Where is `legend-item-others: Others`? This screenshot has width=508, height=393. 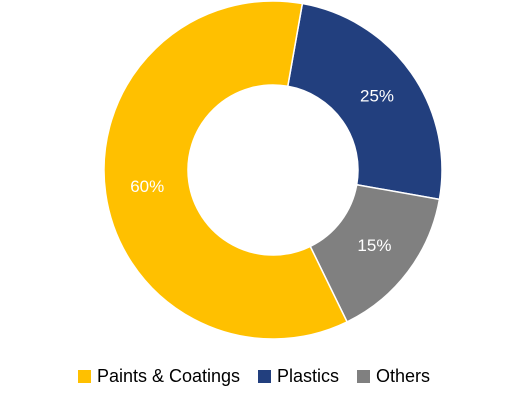
legend-item-others: Others is located at coordinates (393, 376).